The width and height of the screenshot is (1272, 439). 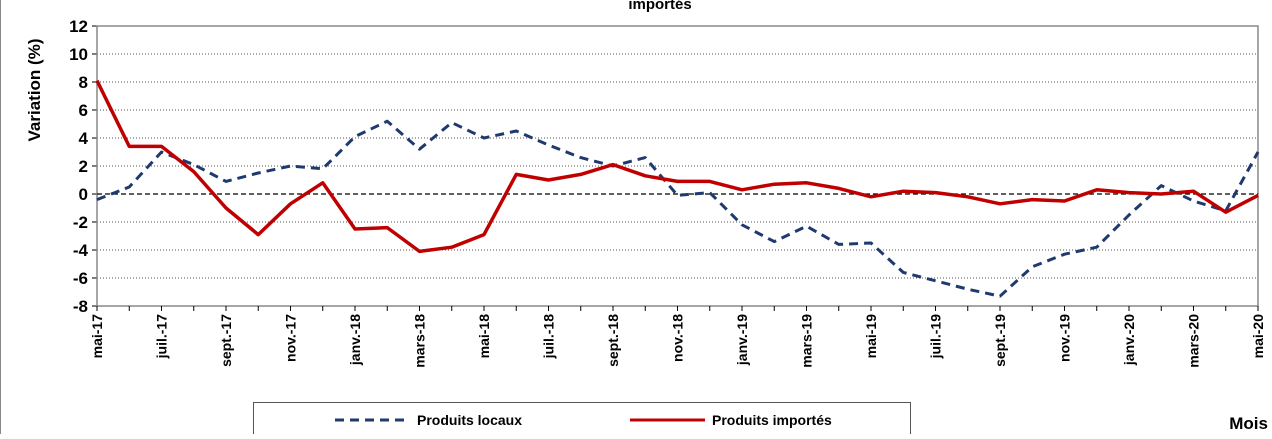 I want to click on y-tick-label: 12, so click(x=78, y=26).